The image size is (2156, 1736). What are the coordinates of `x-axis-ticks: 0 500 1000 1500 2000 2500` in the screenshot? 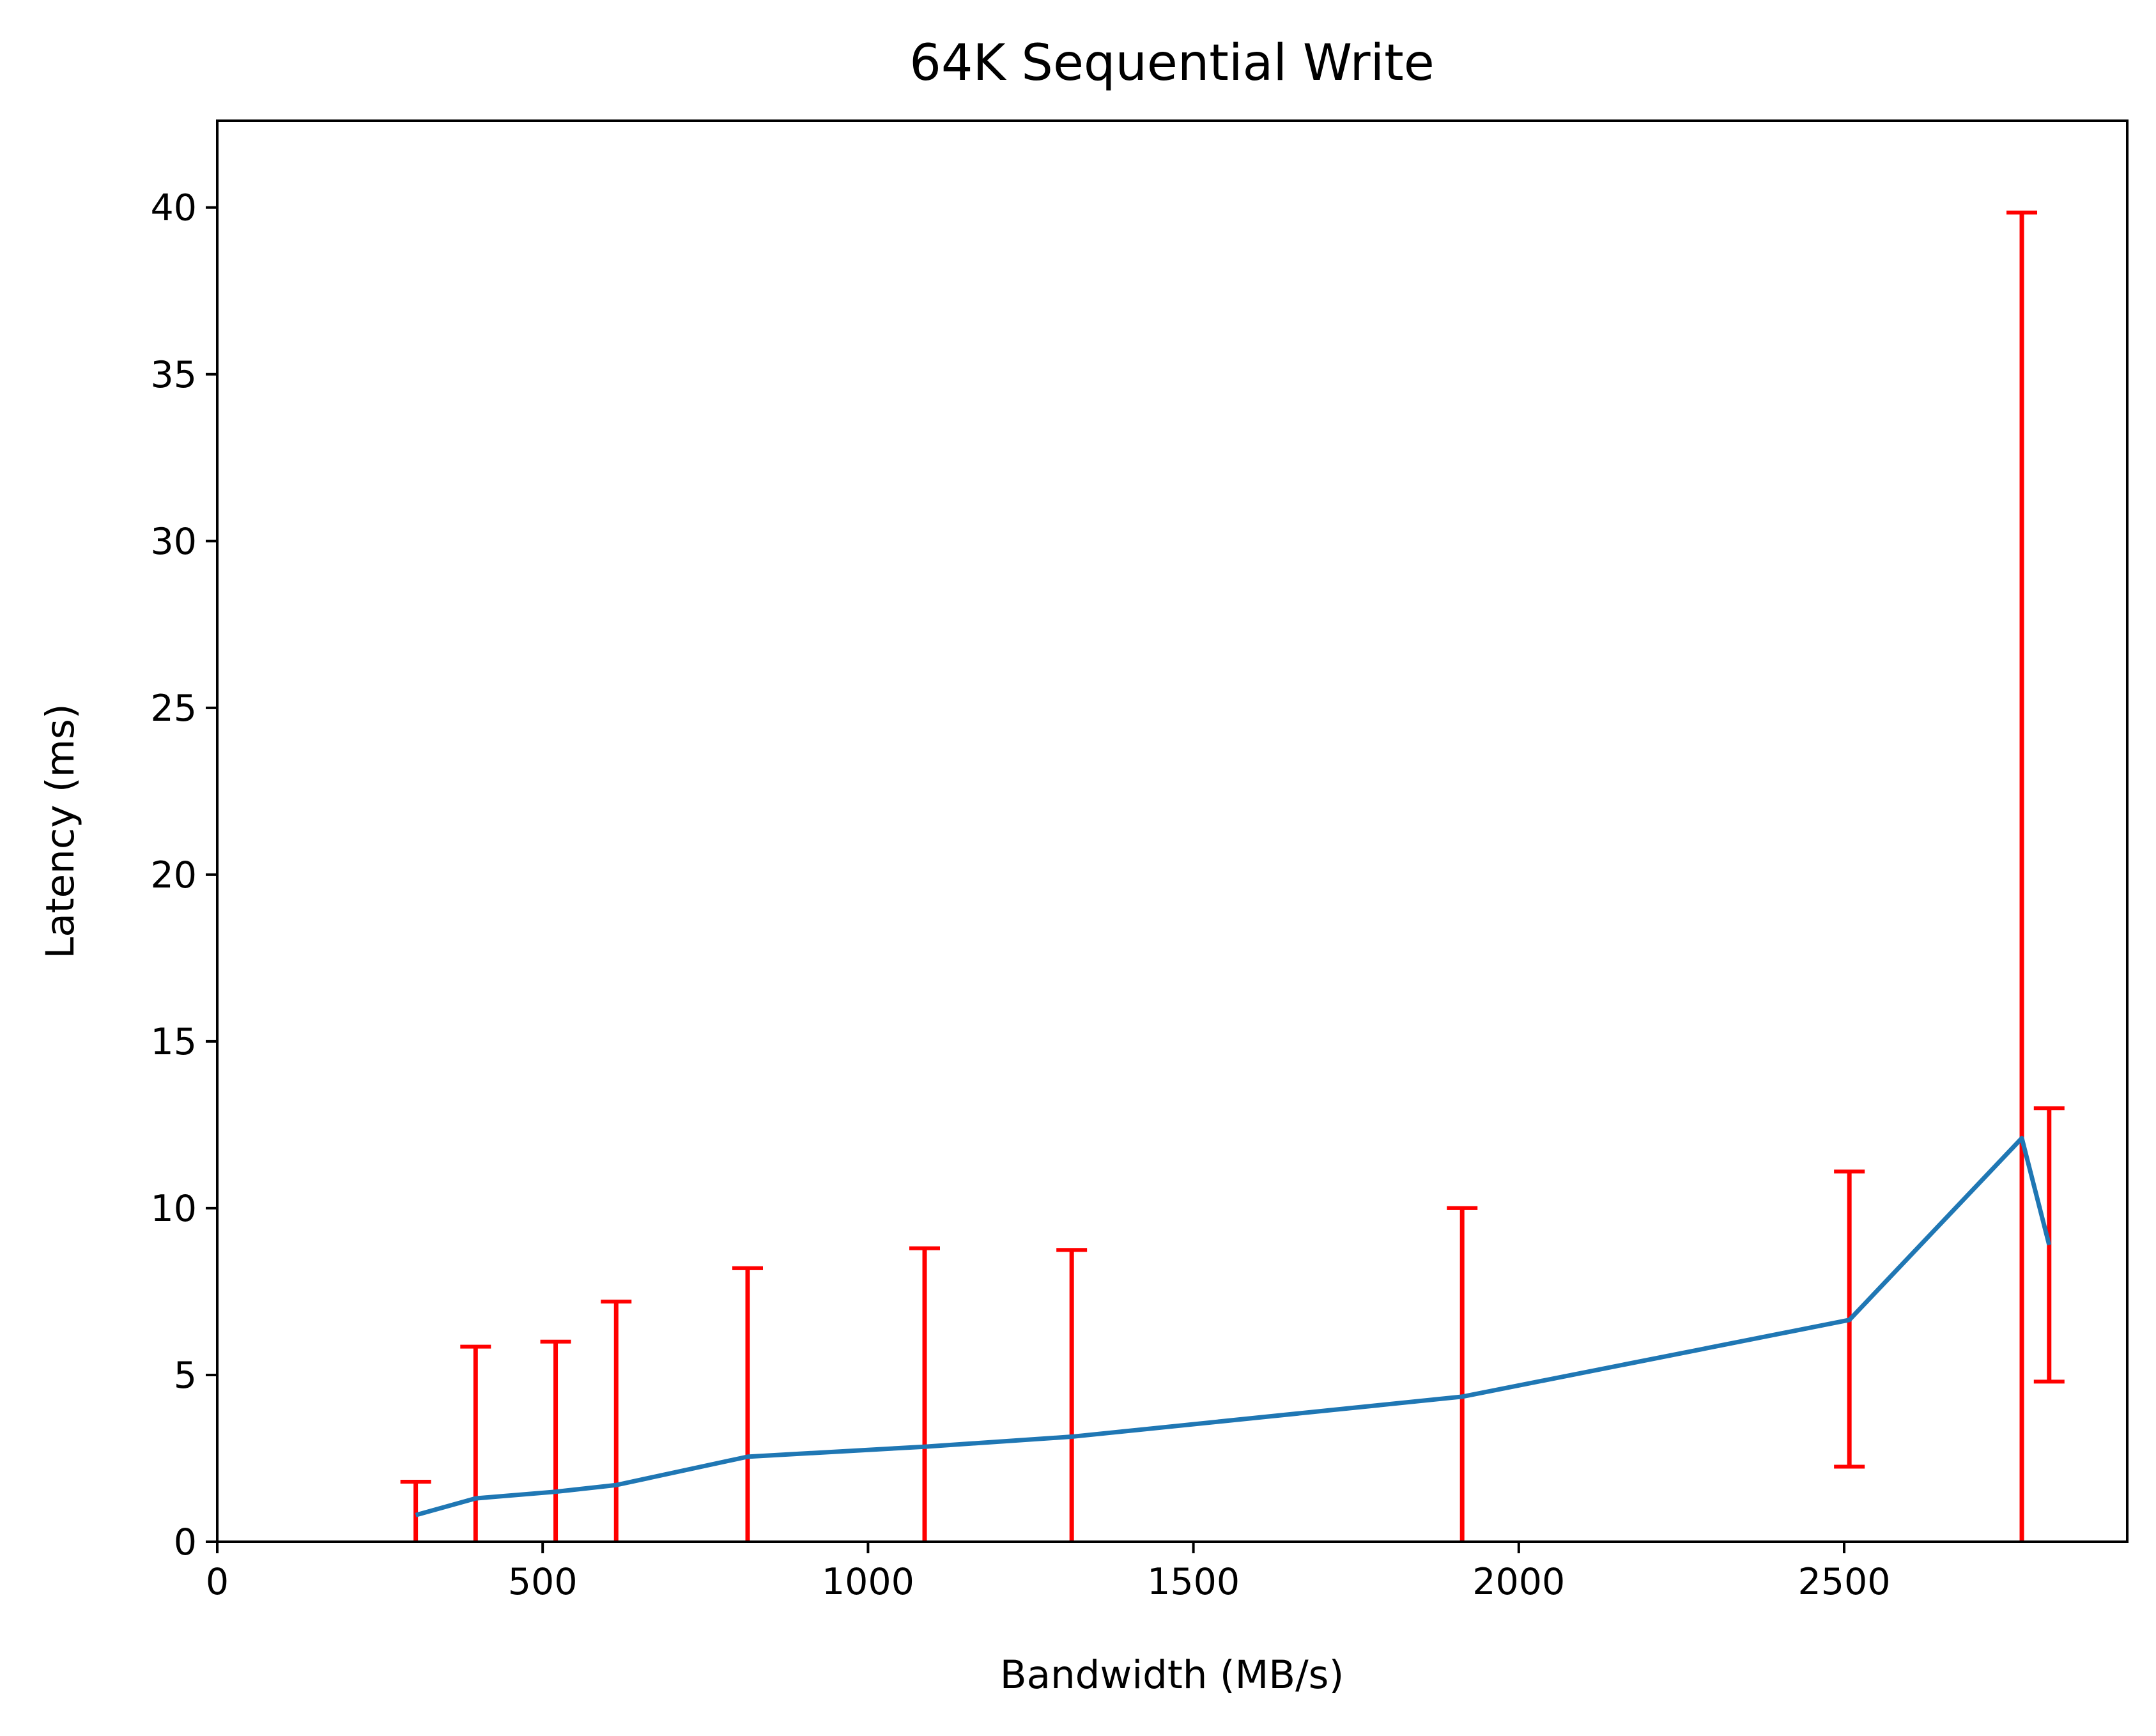 It's located at (1048, 1573).